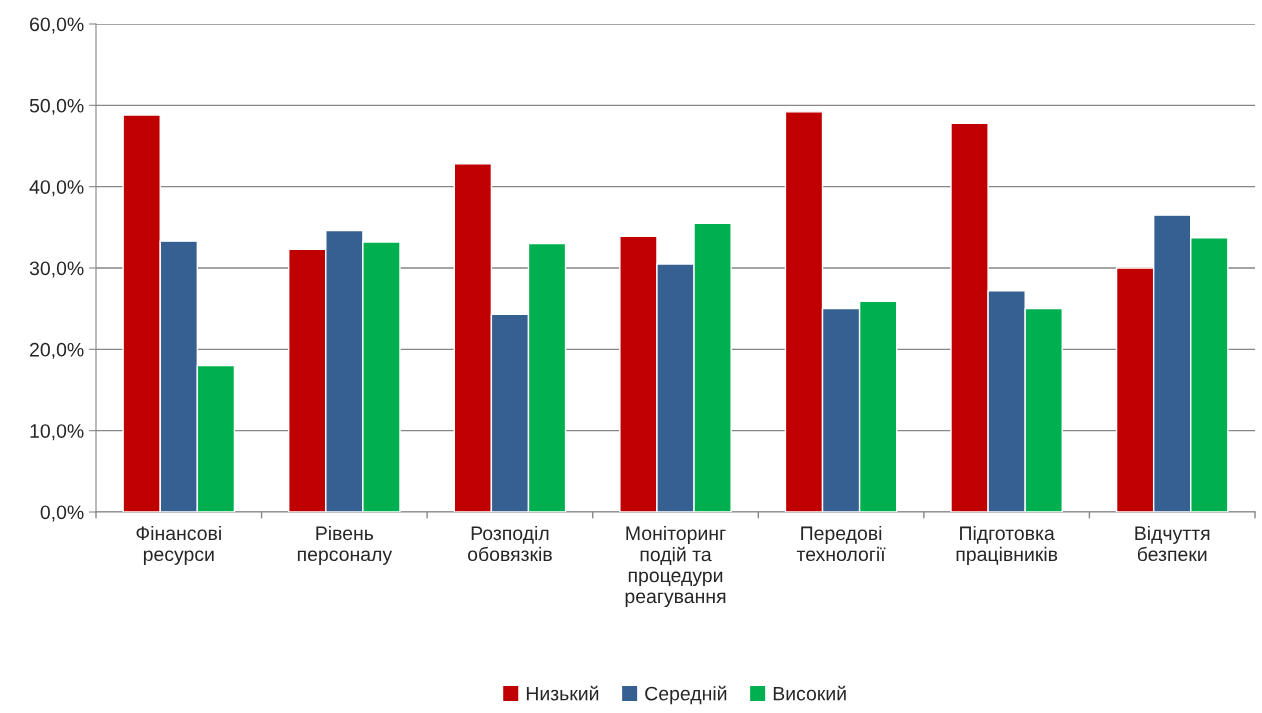 The width and height of the screenshot is (1262, 713). What do you see at coordinates (57, 350) in the screenshot?
I see `y-tick-label: 20,0%` at bounding box center [57, 350].